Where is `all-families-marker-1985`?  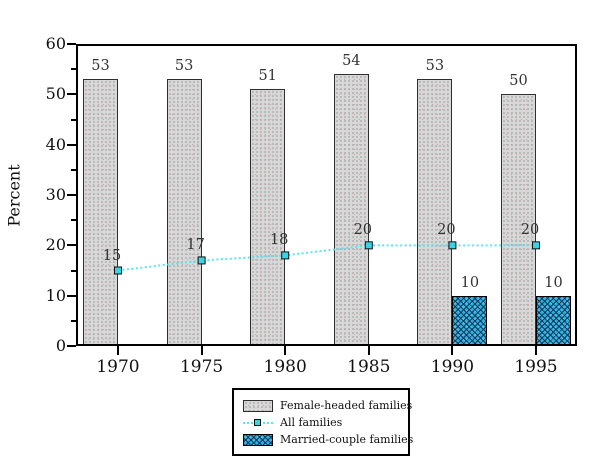 all-families-marker-1985 is located at coordinates (368, 245).